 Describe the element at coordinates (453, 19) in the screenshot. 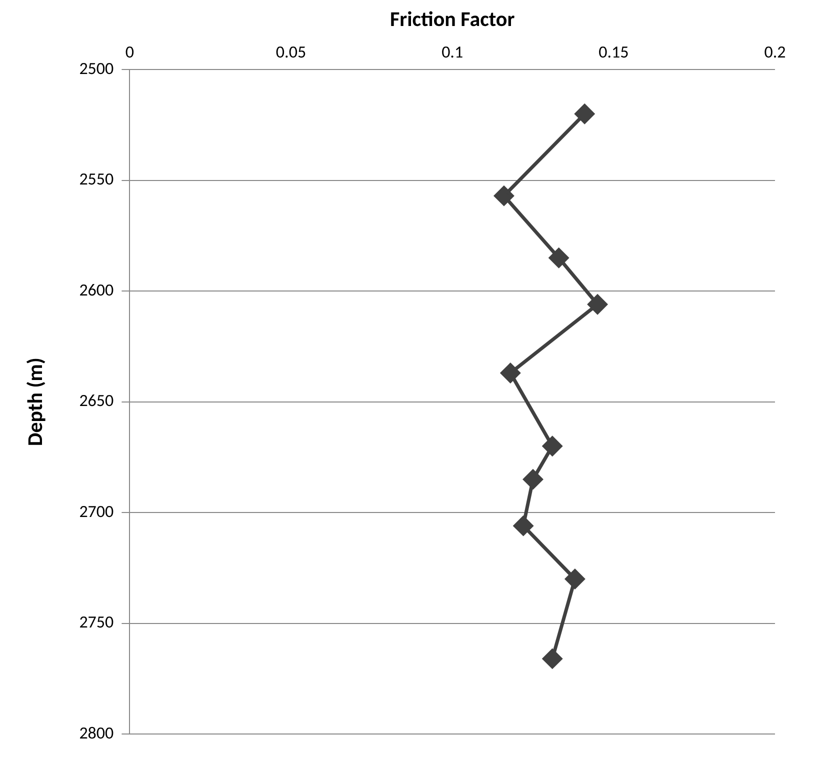

I see `x-axis-title: Friction Factor` at that location.